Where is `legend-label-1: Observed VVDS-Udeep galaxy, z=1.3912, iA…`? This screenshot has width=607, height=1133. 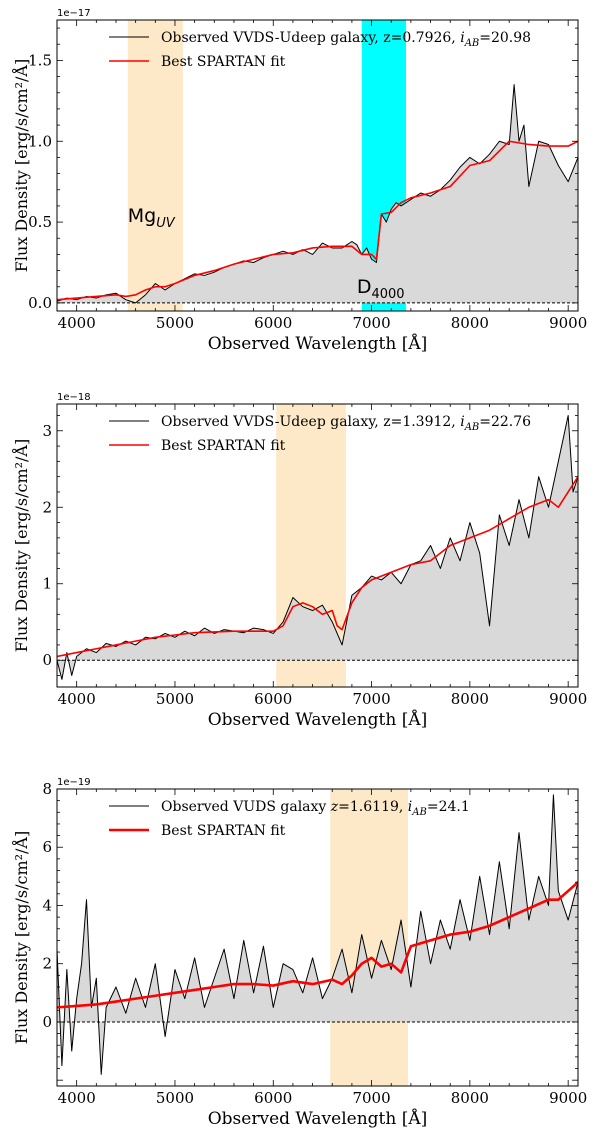 legend-label-1: Observed VVDS-Udeep galaxy, z=1.3912, iA… is located at coordinates (346, 423).